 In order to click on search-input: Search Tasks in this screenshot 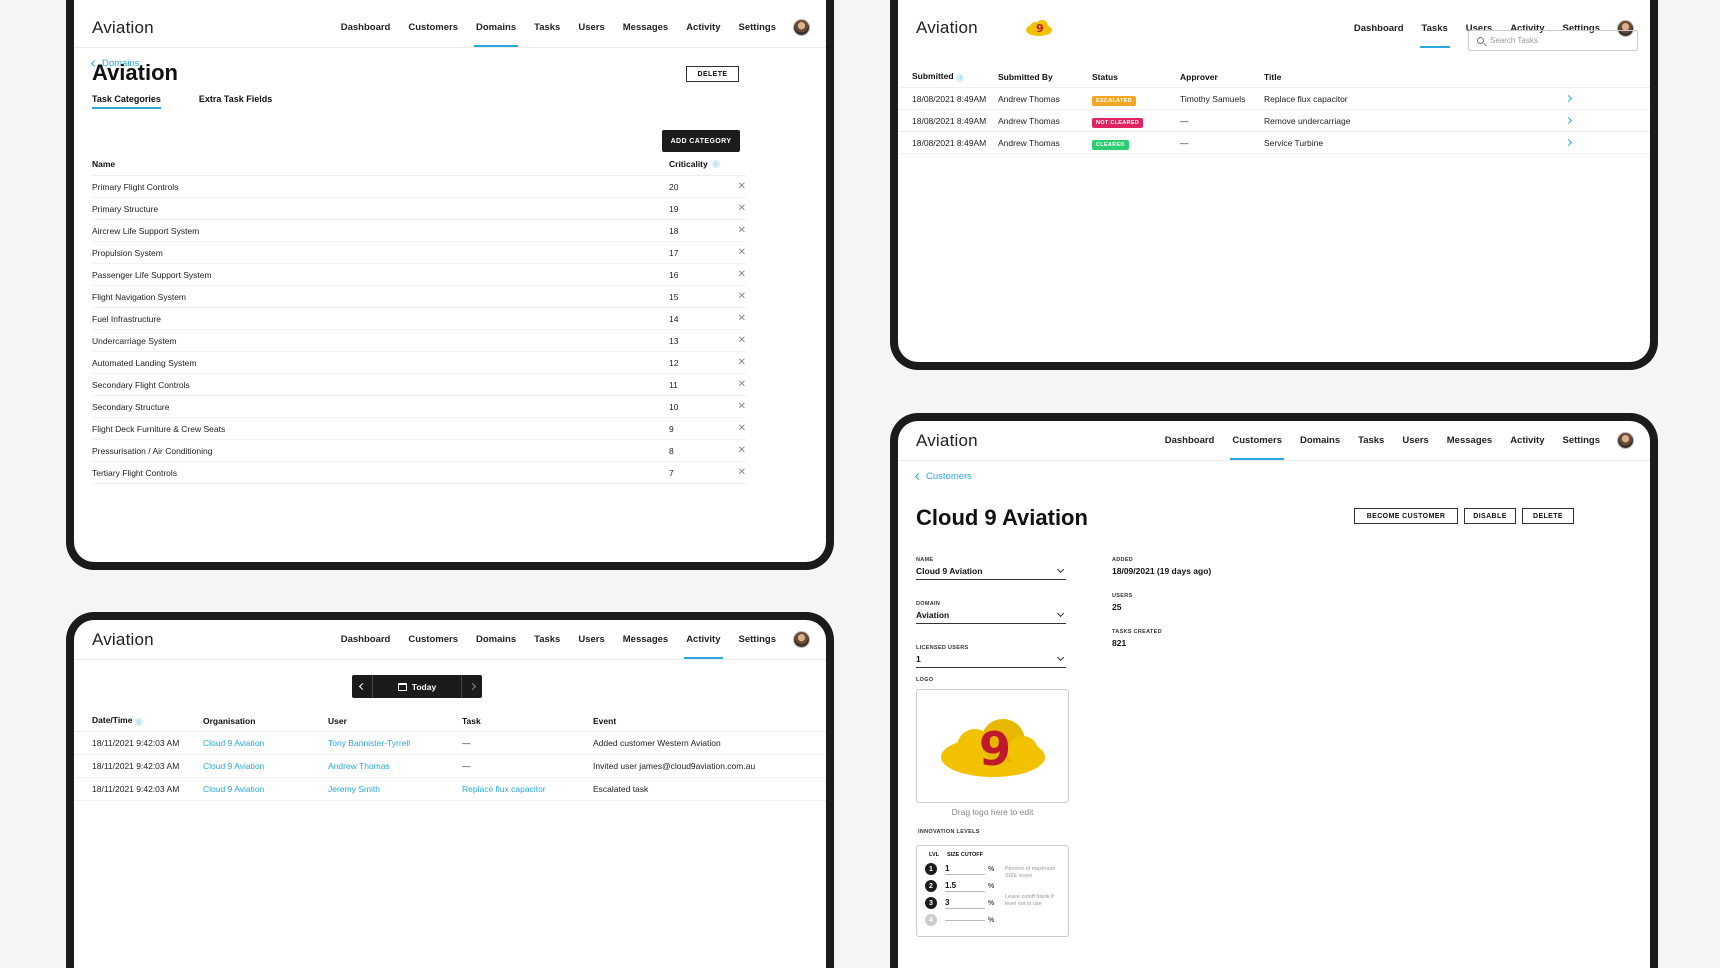, I will do `click(1553, 40)`.